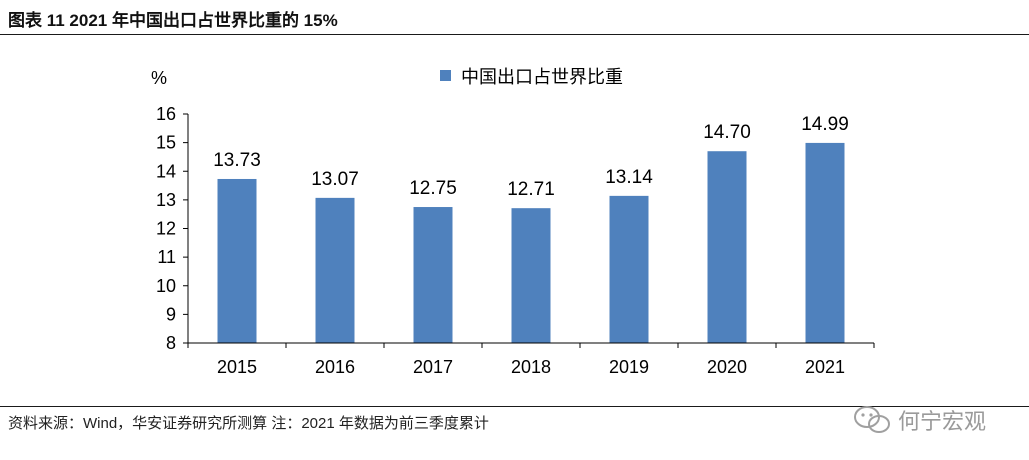  I want to click on watermark: 何宁宏观, so click(919, 420).